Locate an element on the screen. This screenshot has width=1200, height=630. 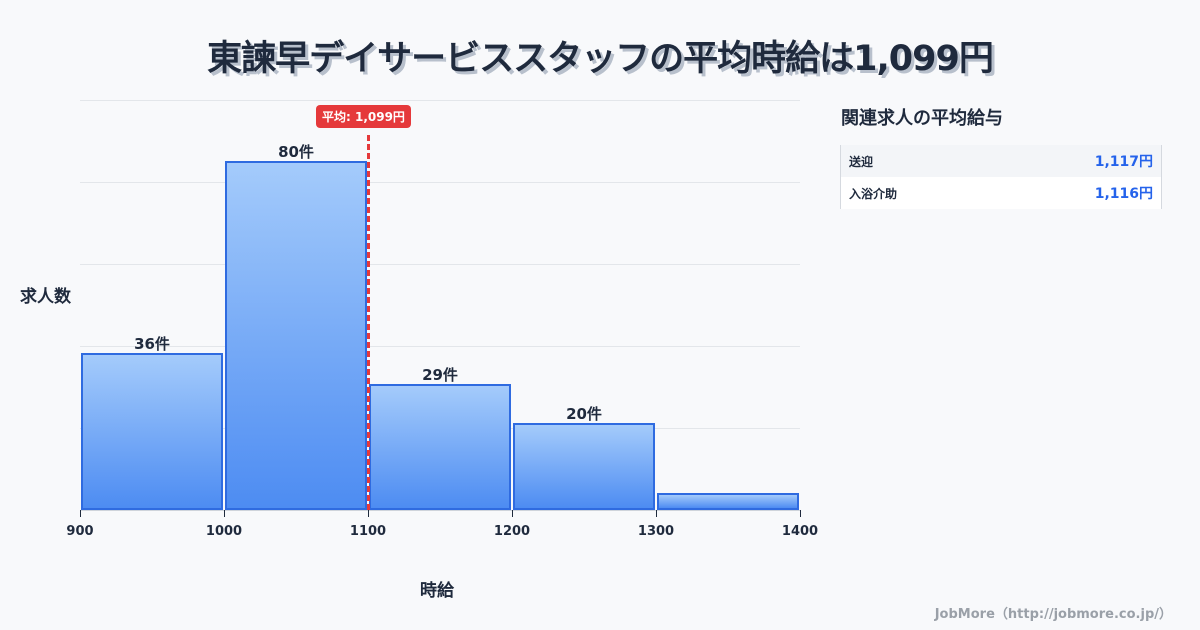
y-axis-label: 求人数 is located at coordinates (45, 297).